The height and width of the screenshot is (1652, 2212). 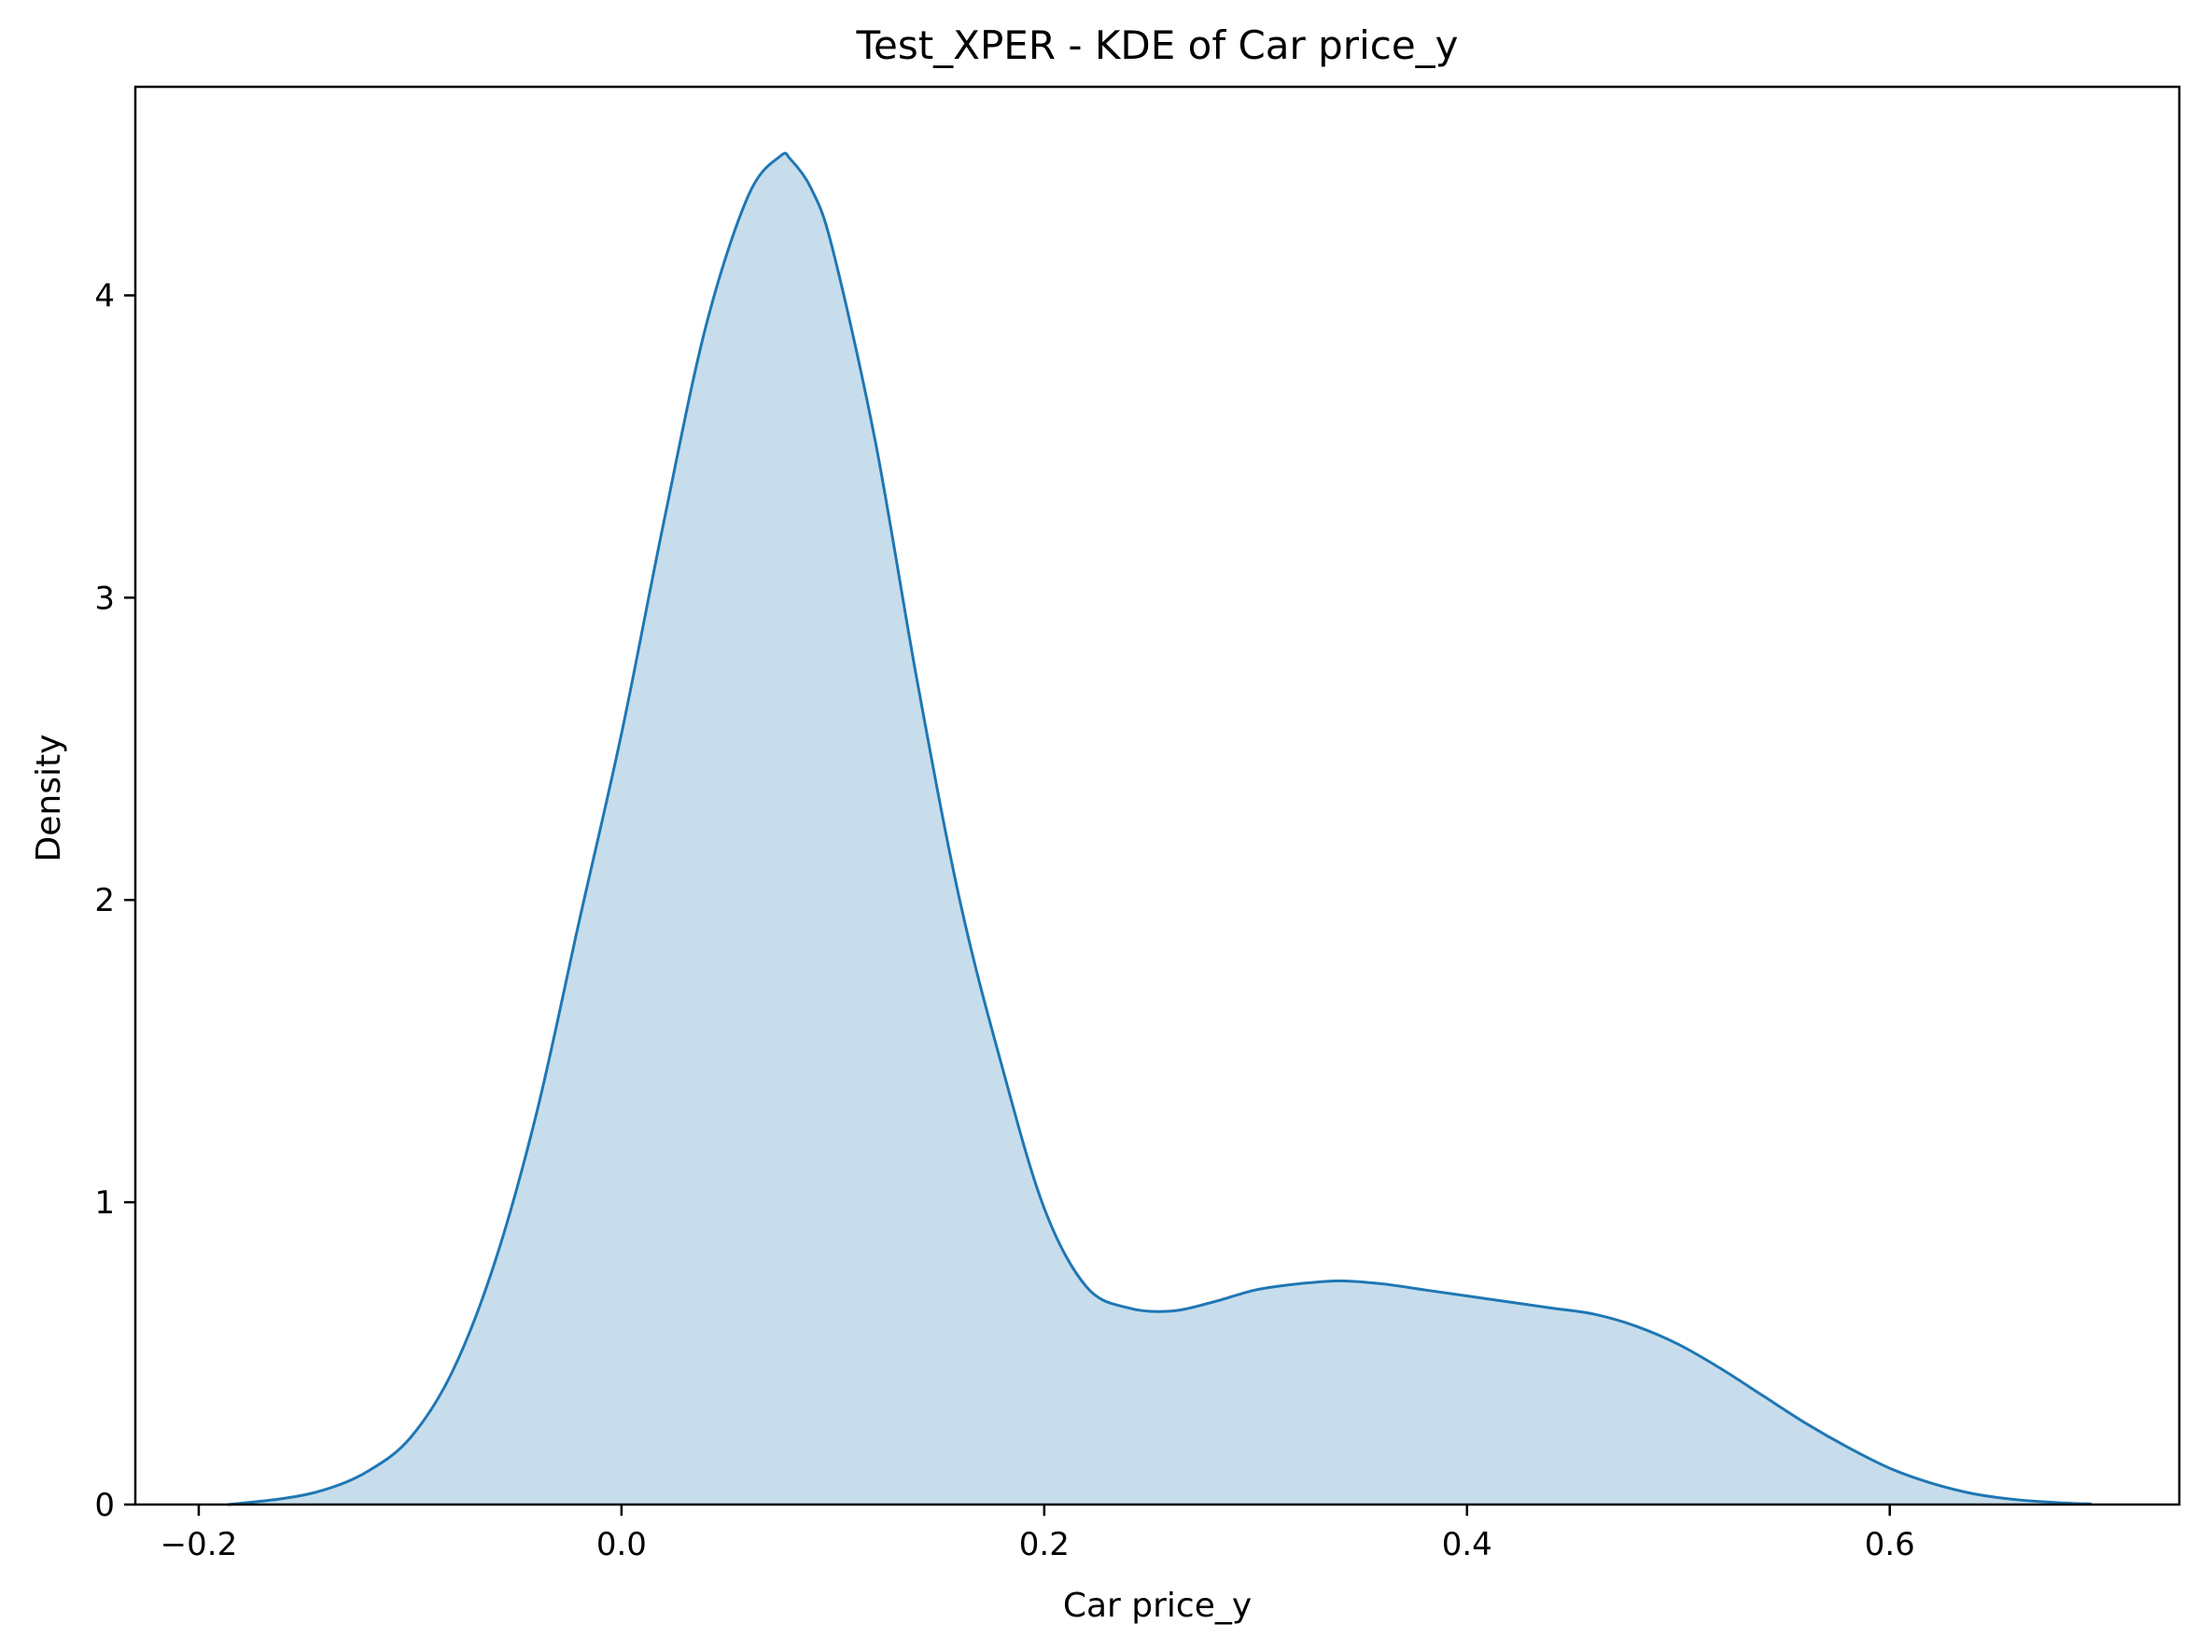 I want to click on x-tick-label: 0.2, so click(x=1044, y=1544).